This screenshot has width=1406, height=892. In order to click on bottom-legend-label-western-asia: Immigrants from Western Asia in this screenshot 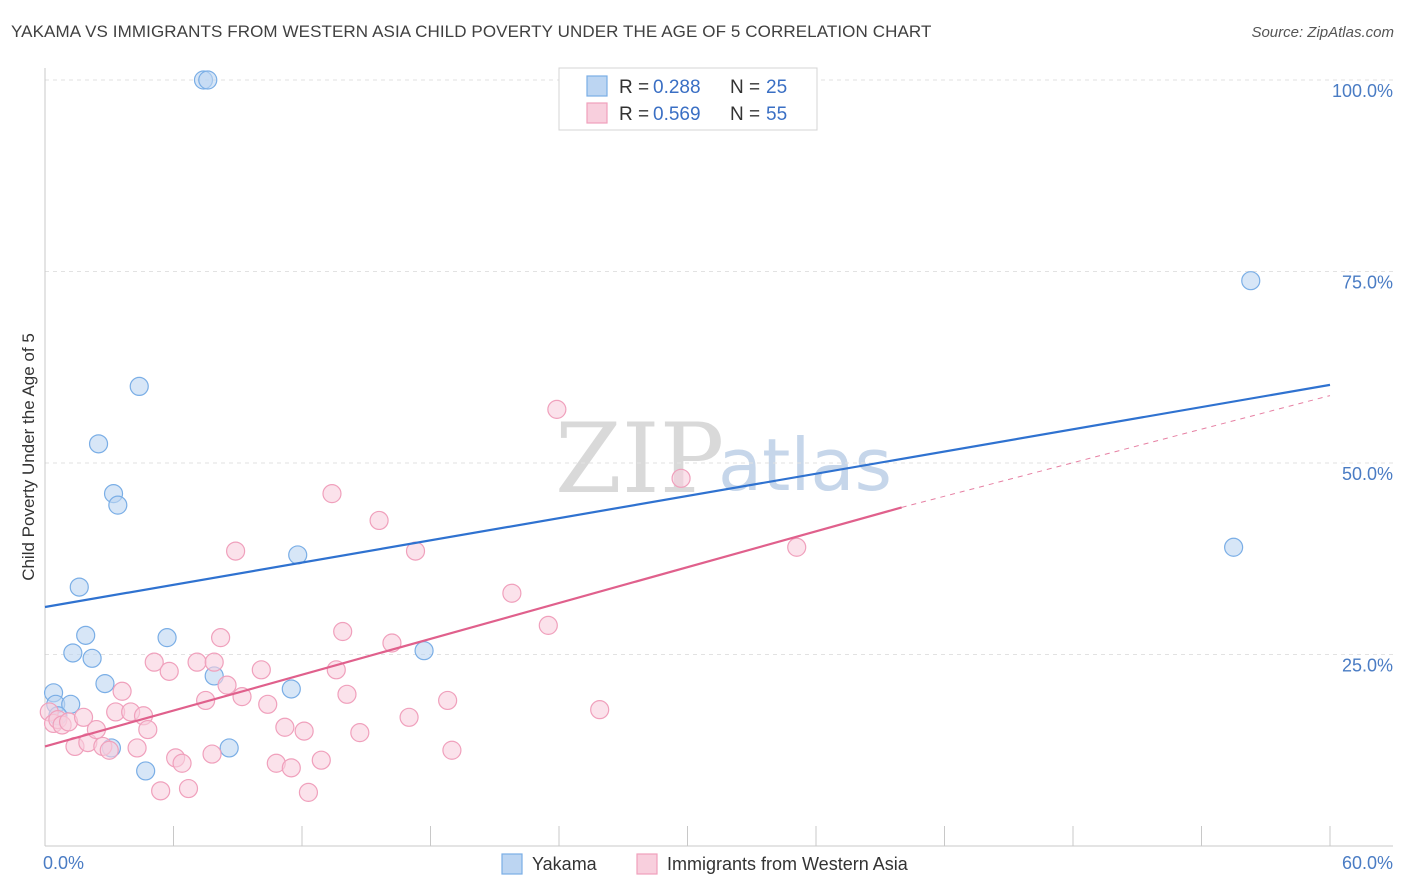, I will do `click(788, 864)`.